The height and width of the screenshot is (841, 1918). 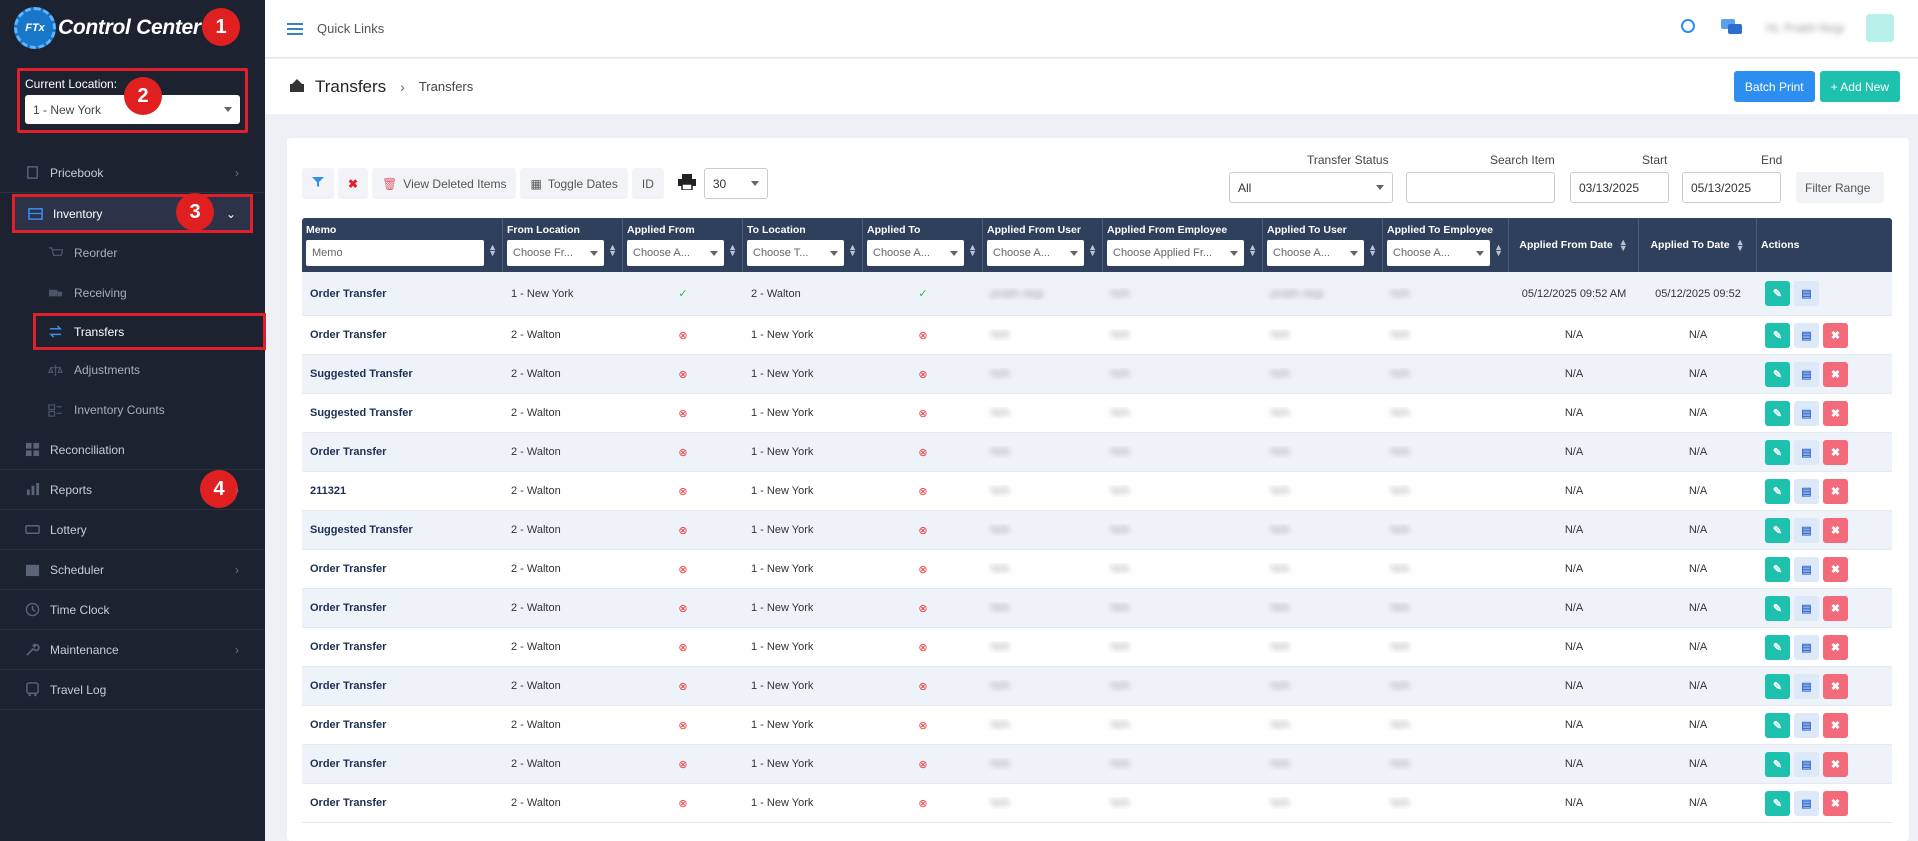 I want to click on col-applied-from-date: Applied From Date ▲ ▼, so click(x=1574, y=245).